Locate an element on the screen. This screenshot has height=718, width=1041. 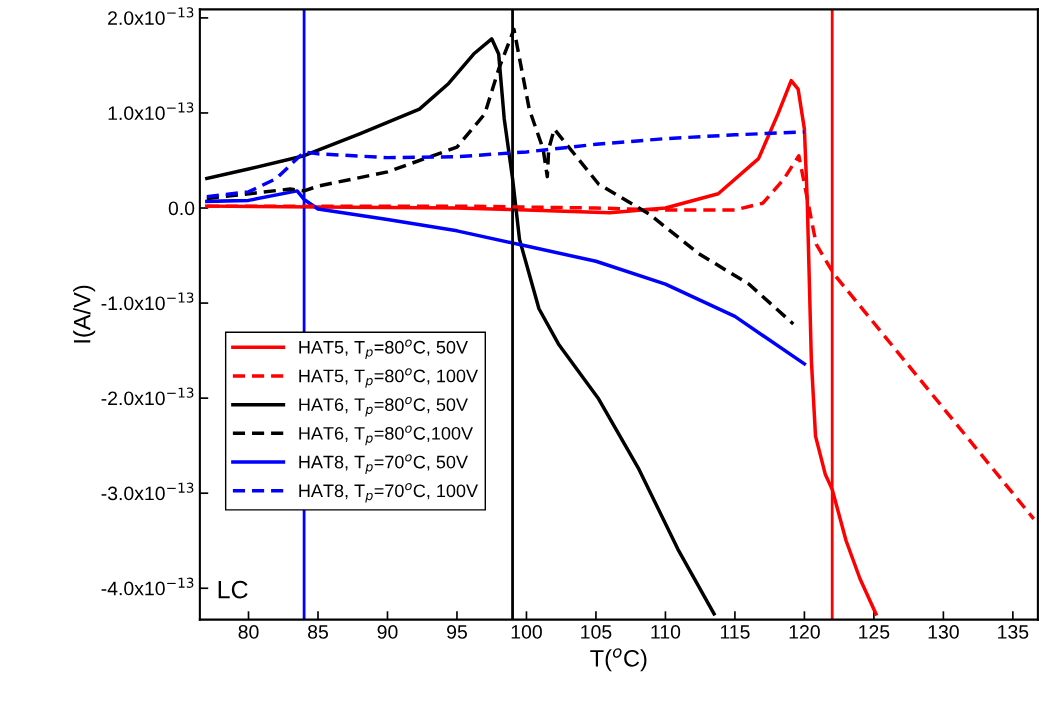
x-tick-label: 115 is located at coordinates (735, 632).